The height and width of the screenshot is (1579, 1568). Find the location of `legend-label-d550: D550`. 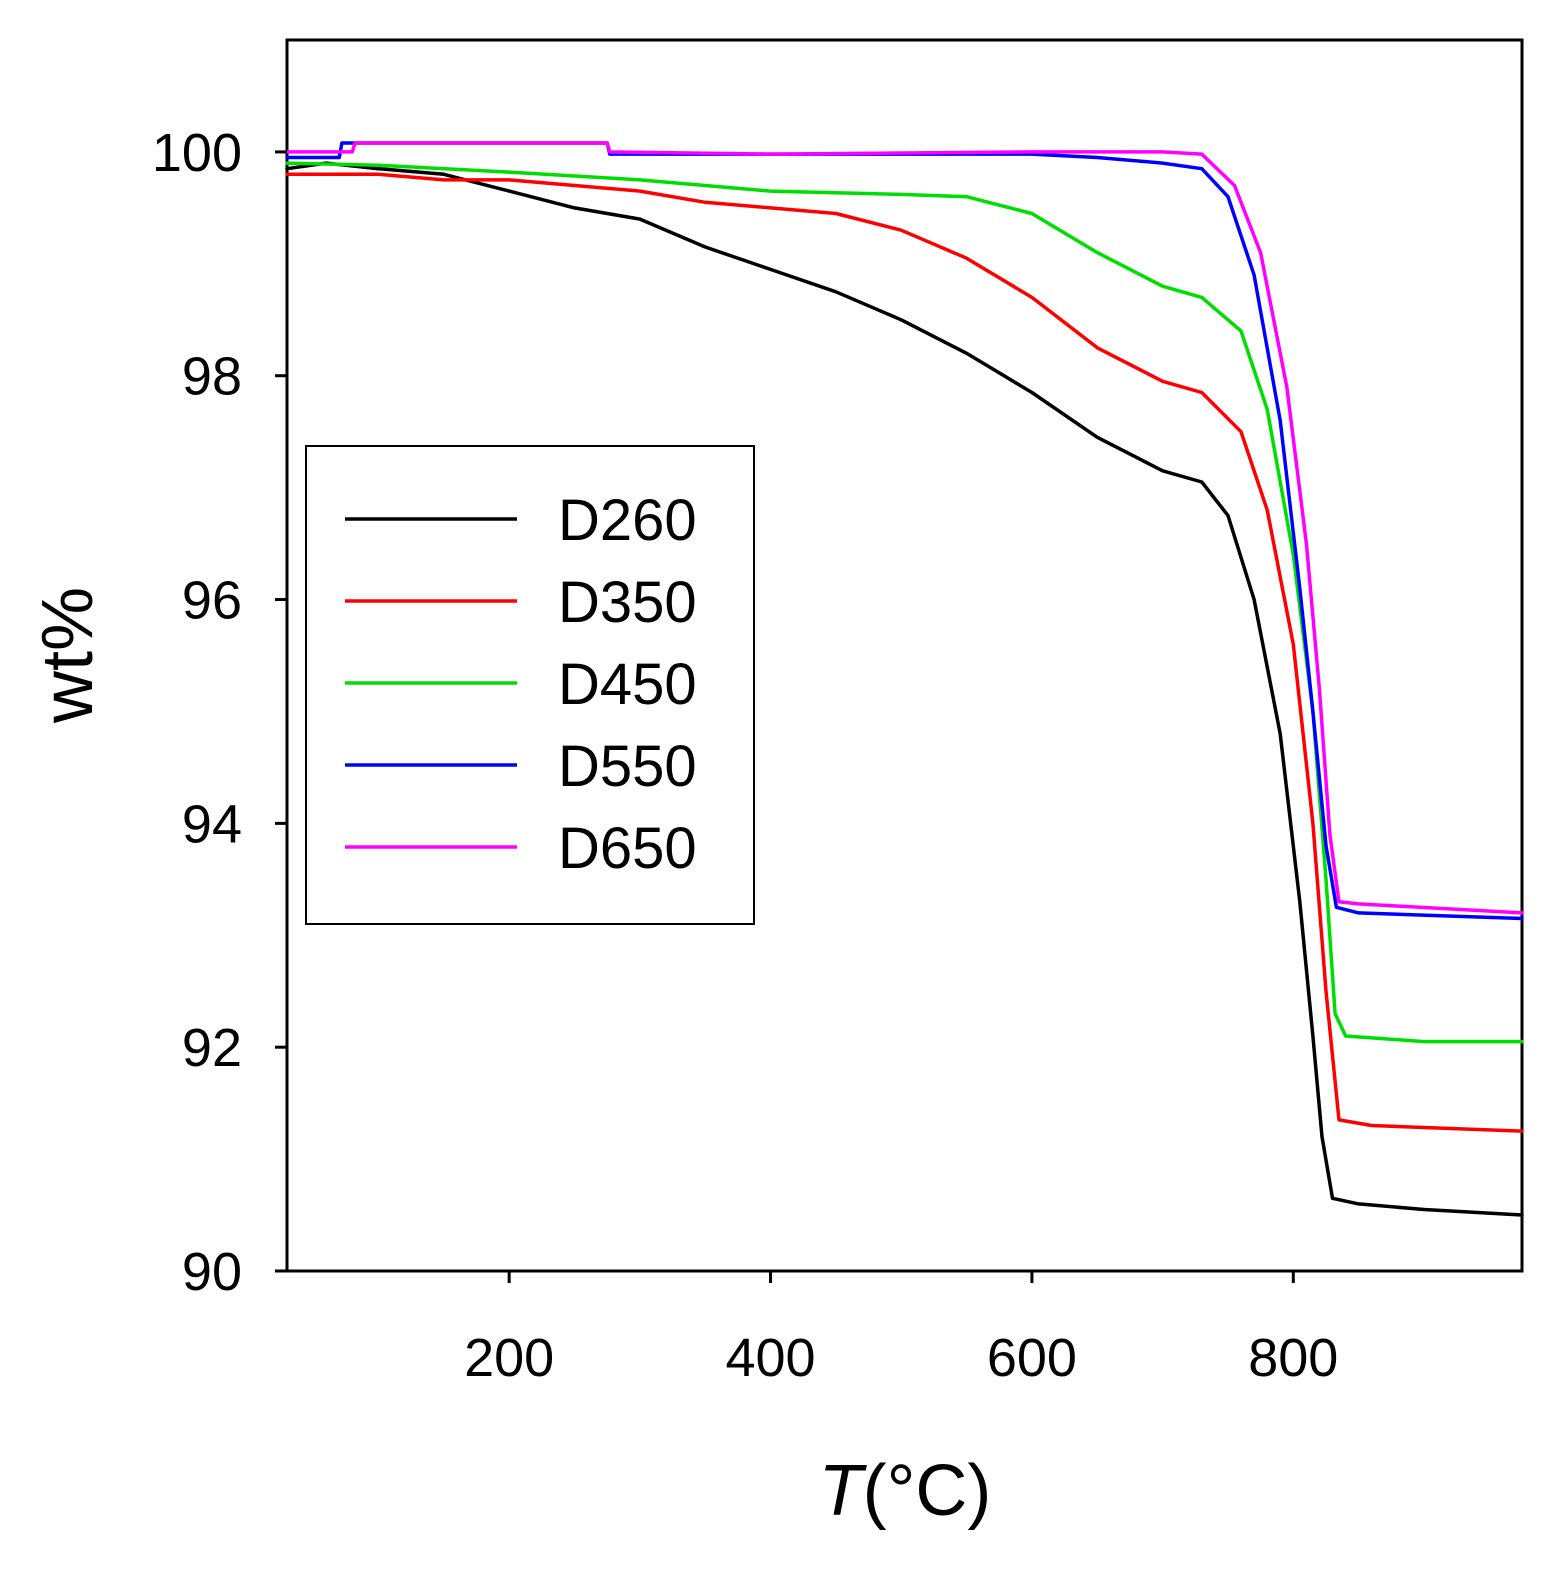

legend-label-d550: D550 is located at coordinates (627, 766).